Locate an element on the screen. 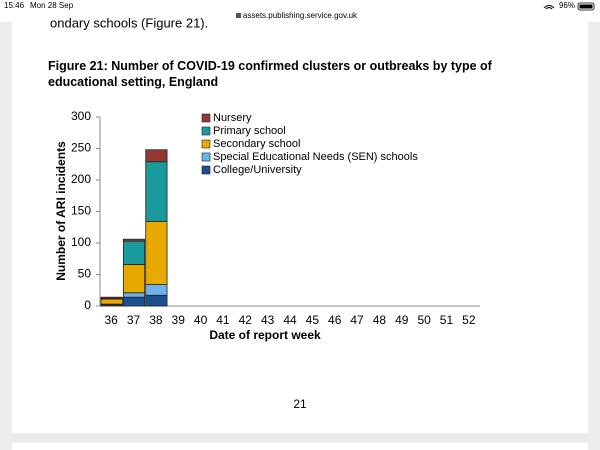 This screenshot has width=600, height=450. x-tick-label: 46 is located at coordinates (335, 320).